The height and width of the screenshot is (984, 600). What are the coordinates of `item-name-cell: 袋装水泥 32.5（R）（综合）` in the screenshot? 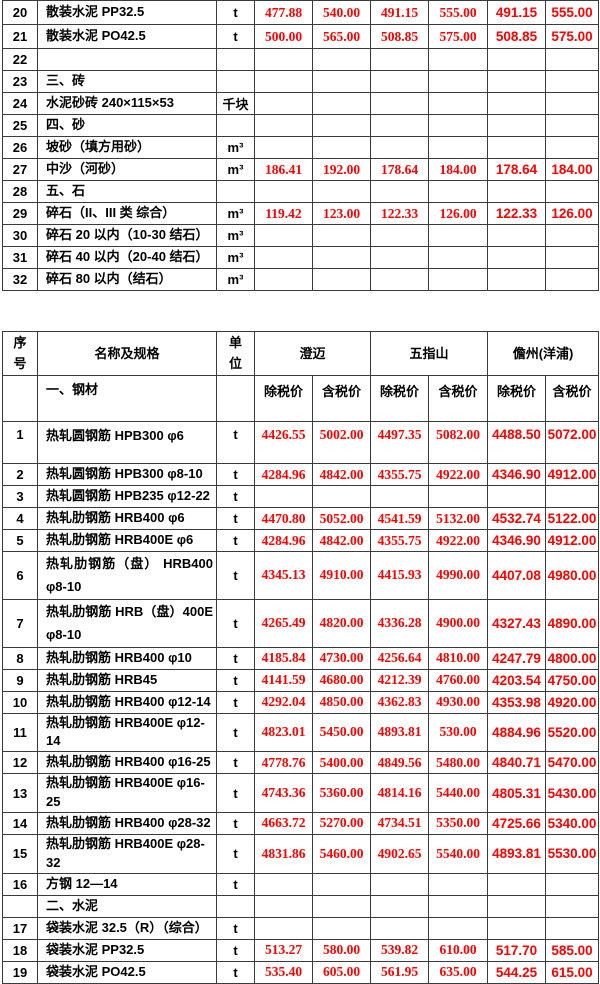 It's located at (127, 928).